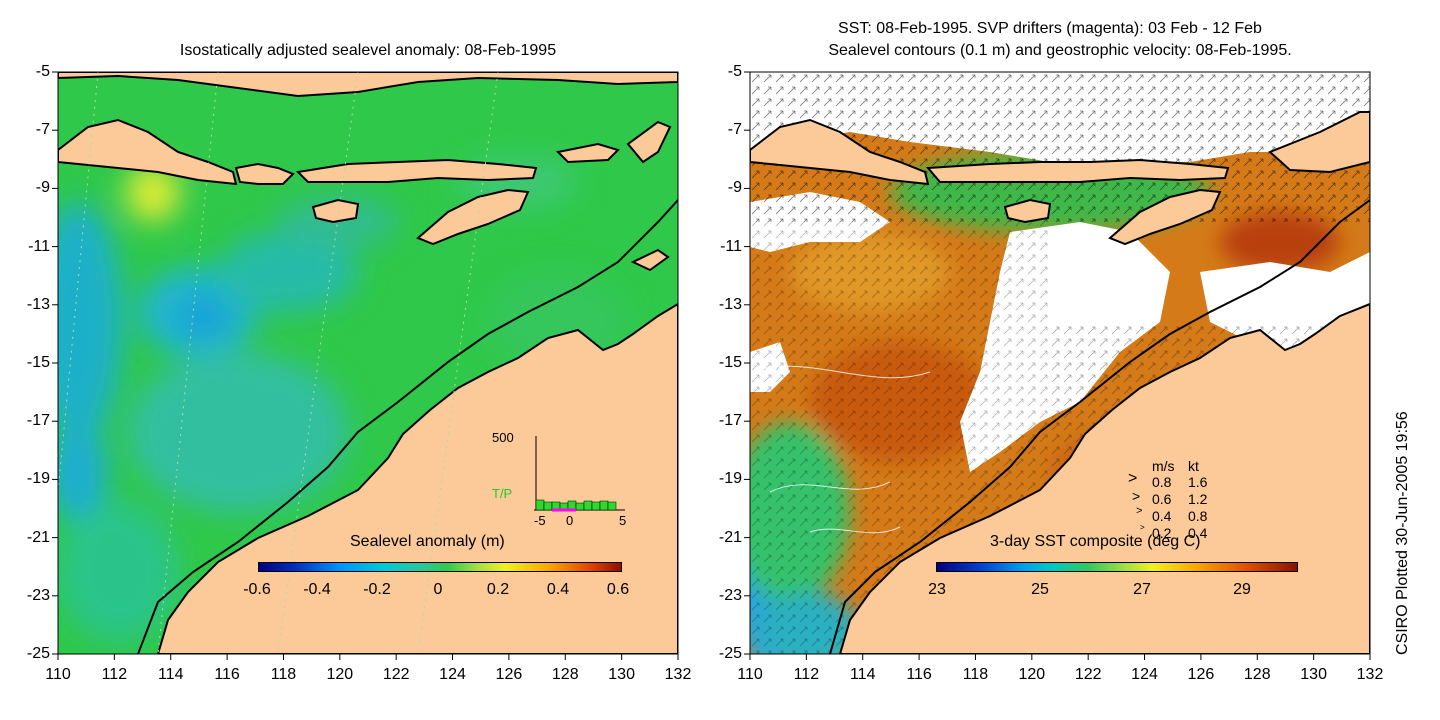 This screenshot has height=720, width=1440. I want to click on right-lon-tick-label: 130, so click(1313, 674).